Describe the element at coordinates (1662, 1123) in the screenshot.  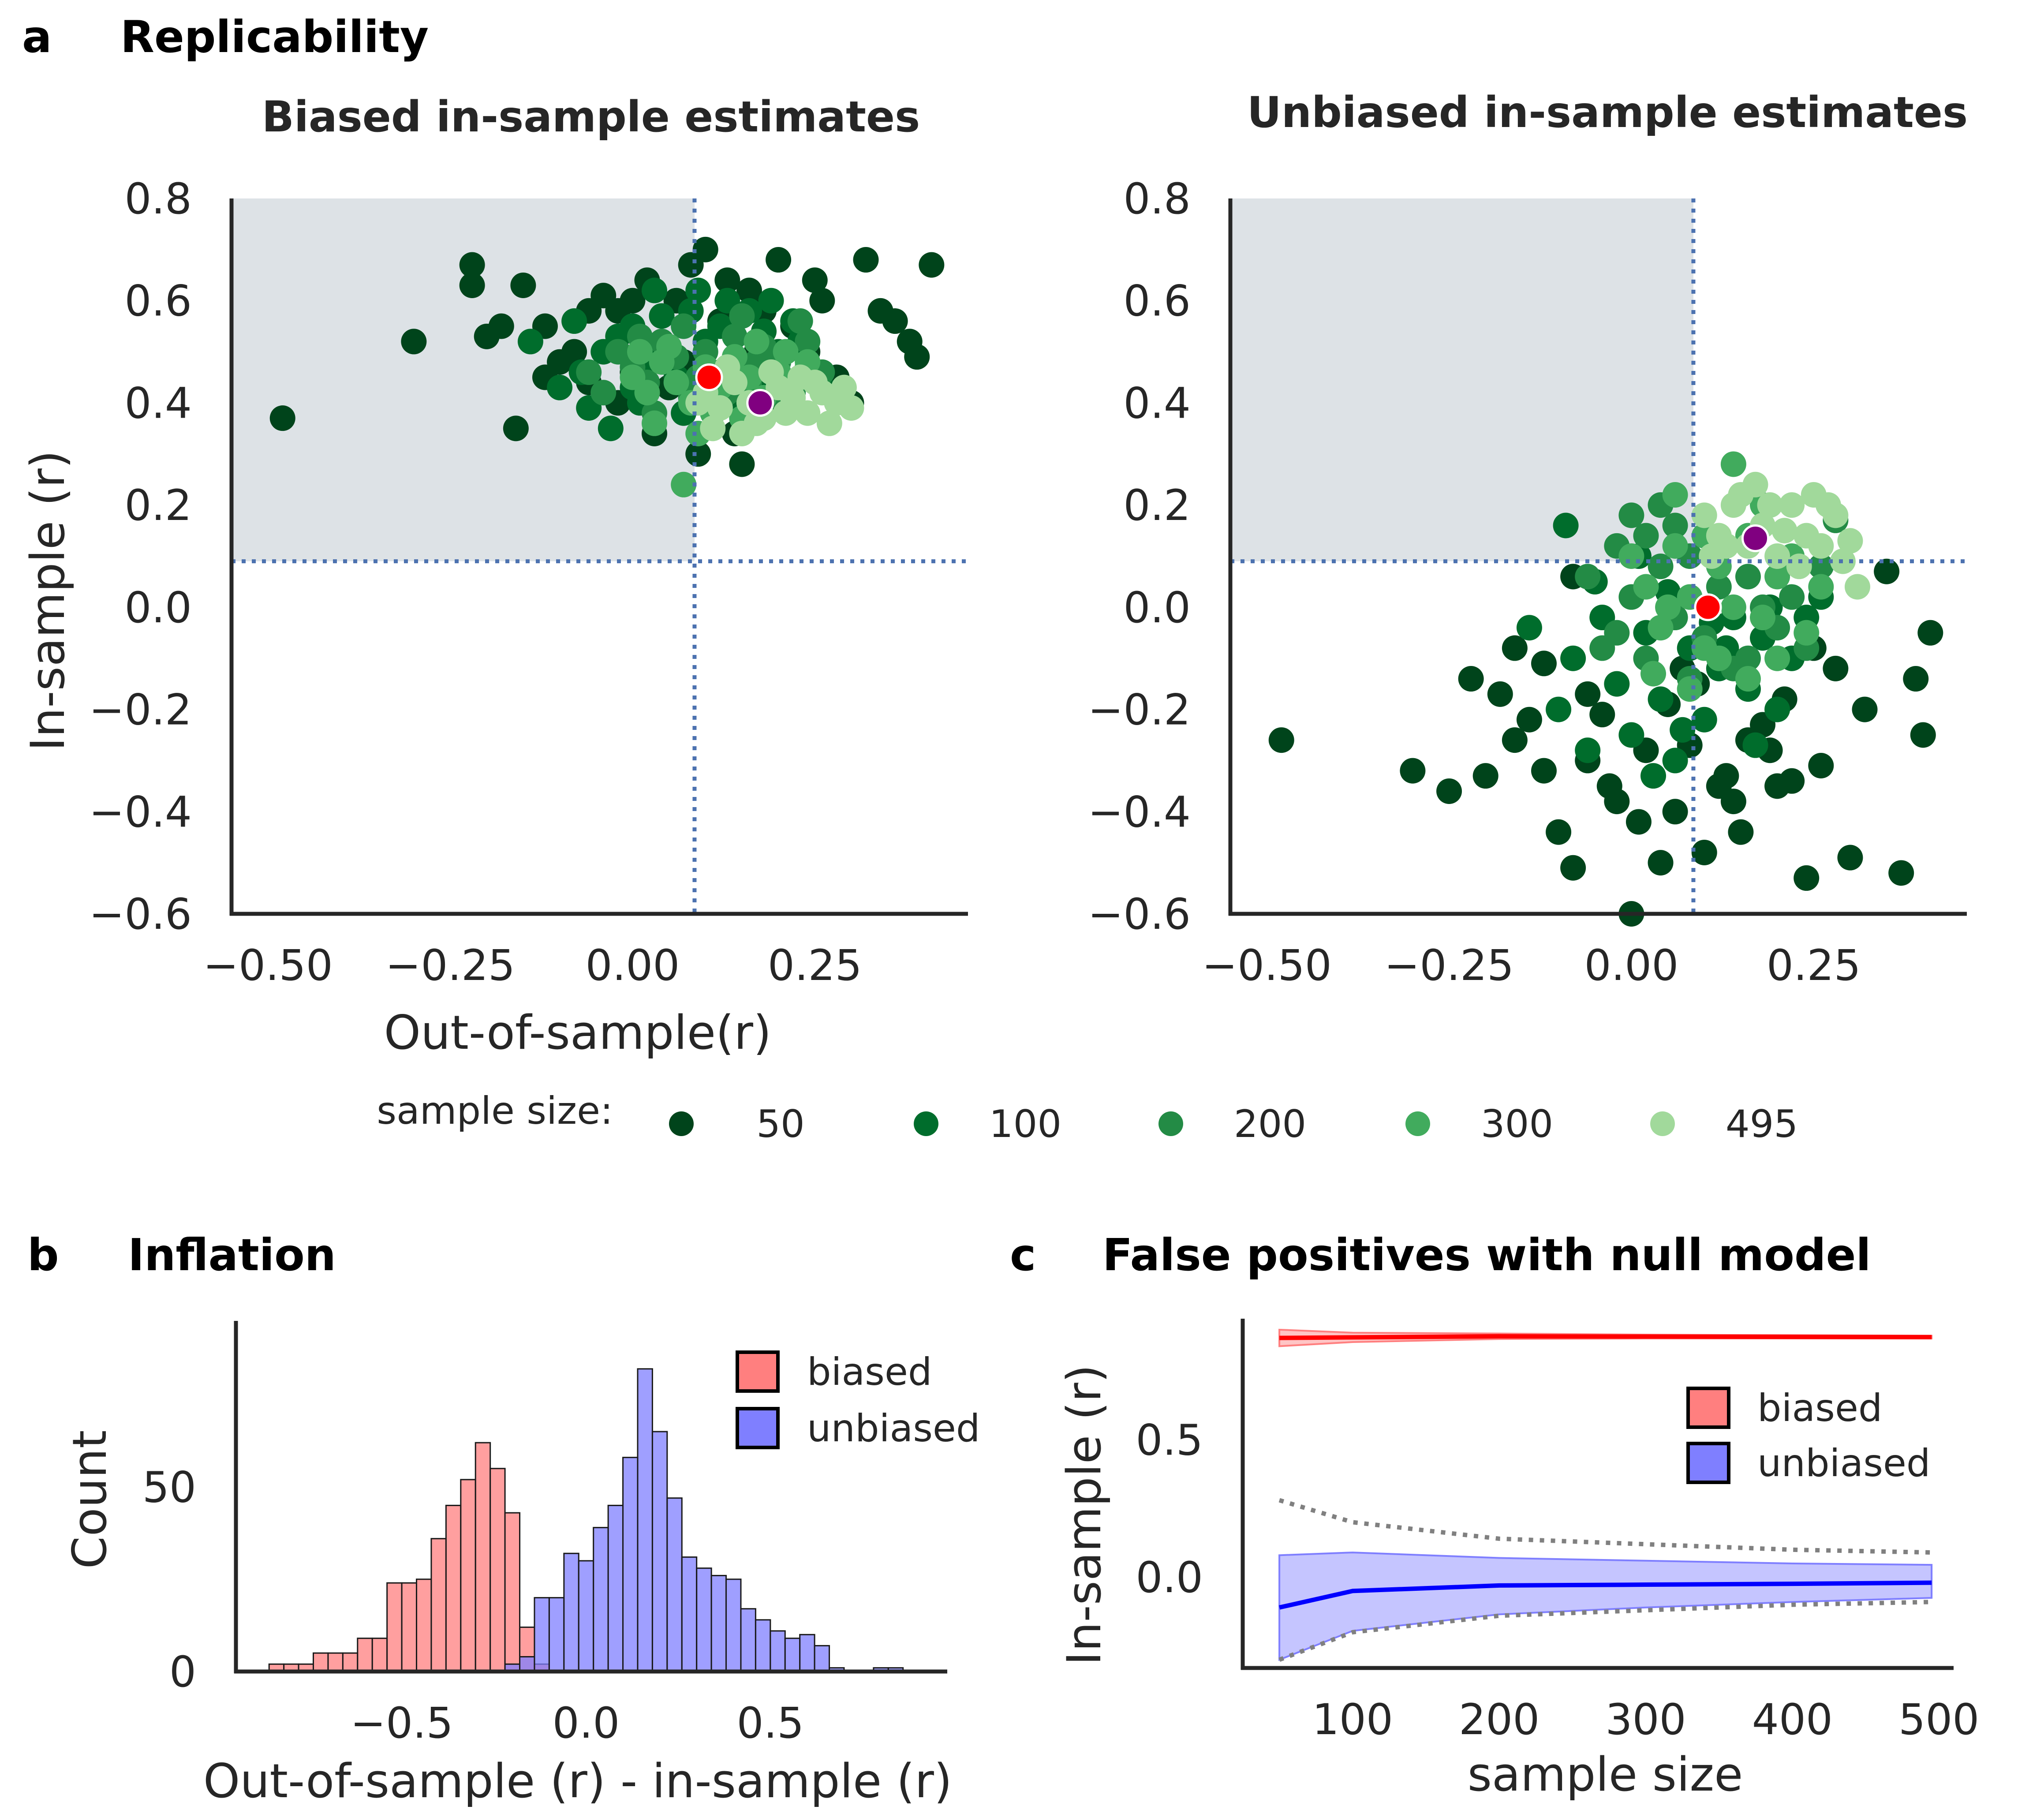
I see `legend-marker-n495` at that location.